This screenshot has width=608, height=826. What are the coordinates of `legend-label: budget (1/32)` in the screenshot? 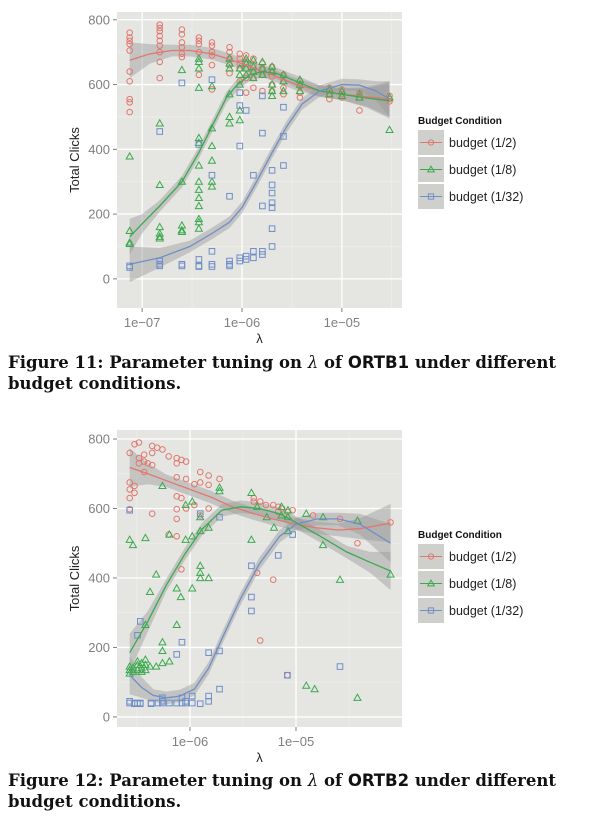 It's located at (486, 197).